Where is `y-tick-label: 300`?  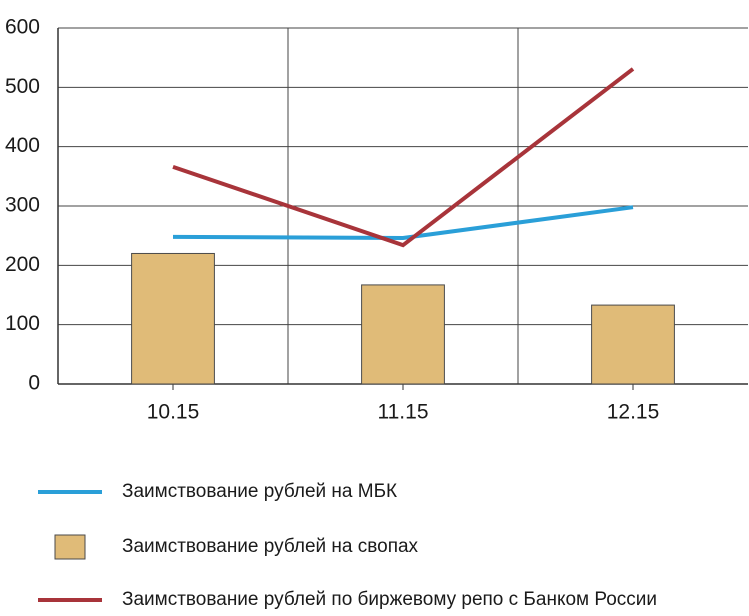 y-tick-label: 300 is located at coordinates (22, 205).